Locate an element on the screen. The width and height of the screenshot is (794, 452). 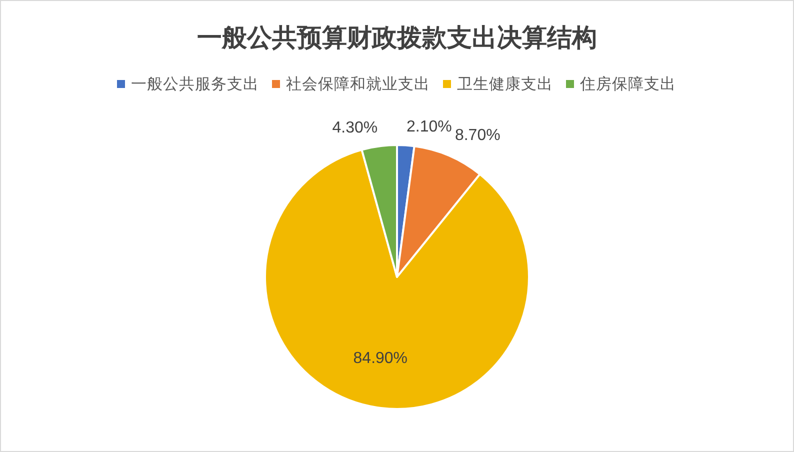
legend-label: 一般公共服务支出 is located at coordinates (195, 84).